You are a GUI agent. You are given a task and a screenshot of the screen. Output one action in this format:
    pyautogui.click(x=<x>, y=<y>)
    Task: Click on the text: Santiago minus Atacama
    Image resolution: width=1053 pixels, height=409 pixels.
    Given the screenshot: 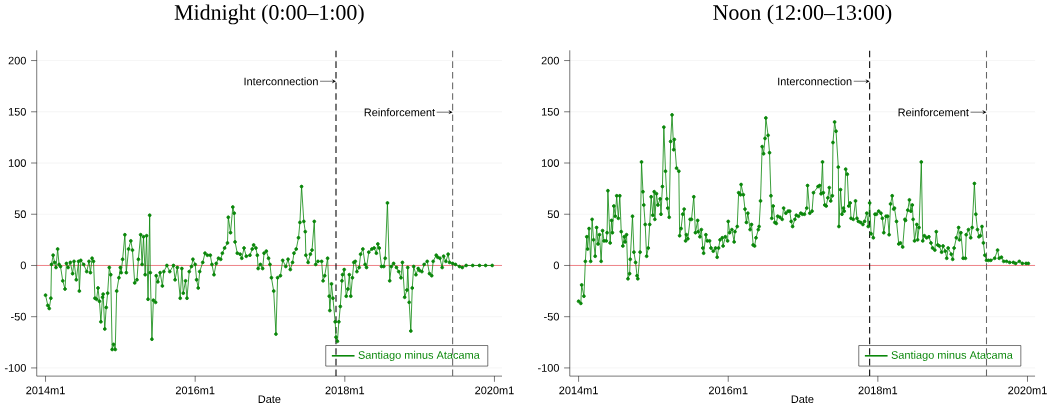 What is the action you would take?
    pyautogui.click(x=952, y=356)
    